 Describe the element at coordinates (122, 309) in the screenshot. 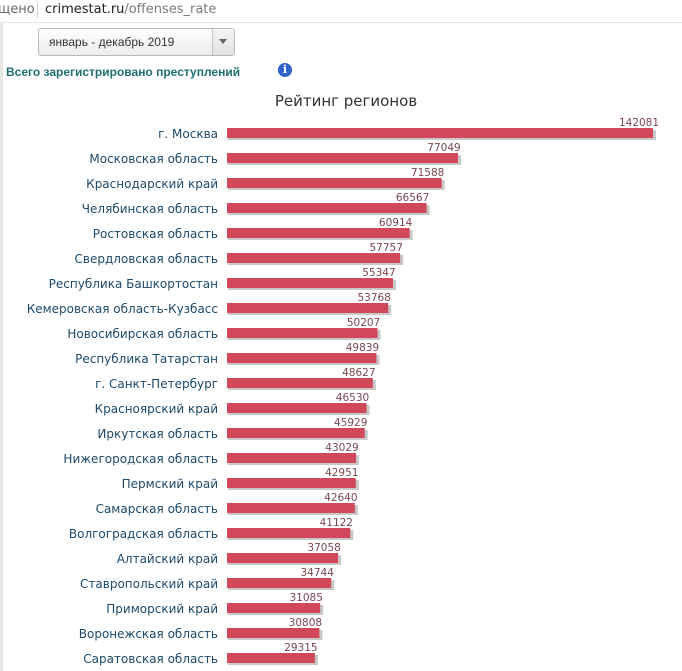

I see `category-label: Кемеровская область-Кузбасс` at that location.